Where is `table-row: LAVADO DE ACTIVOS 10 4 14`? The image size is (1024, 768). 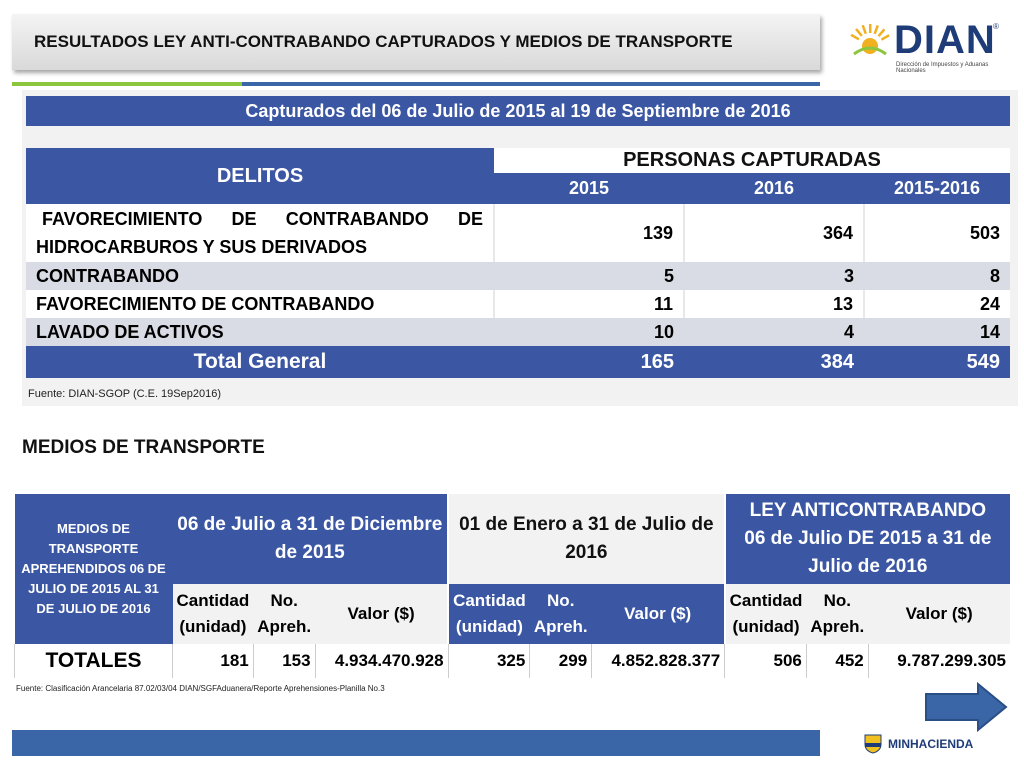
table-row: LAVADO DE ACTIVOS 10 4 14 is located at coordinates (518, 332).